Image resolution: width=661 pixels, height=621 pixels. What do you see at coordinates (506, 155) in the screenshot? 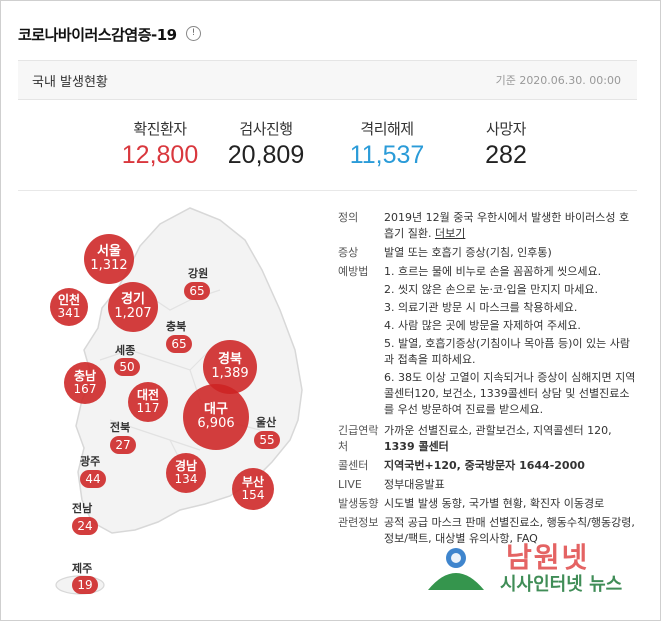
I see `stat-value: 282` at bounding box center [506, 155].